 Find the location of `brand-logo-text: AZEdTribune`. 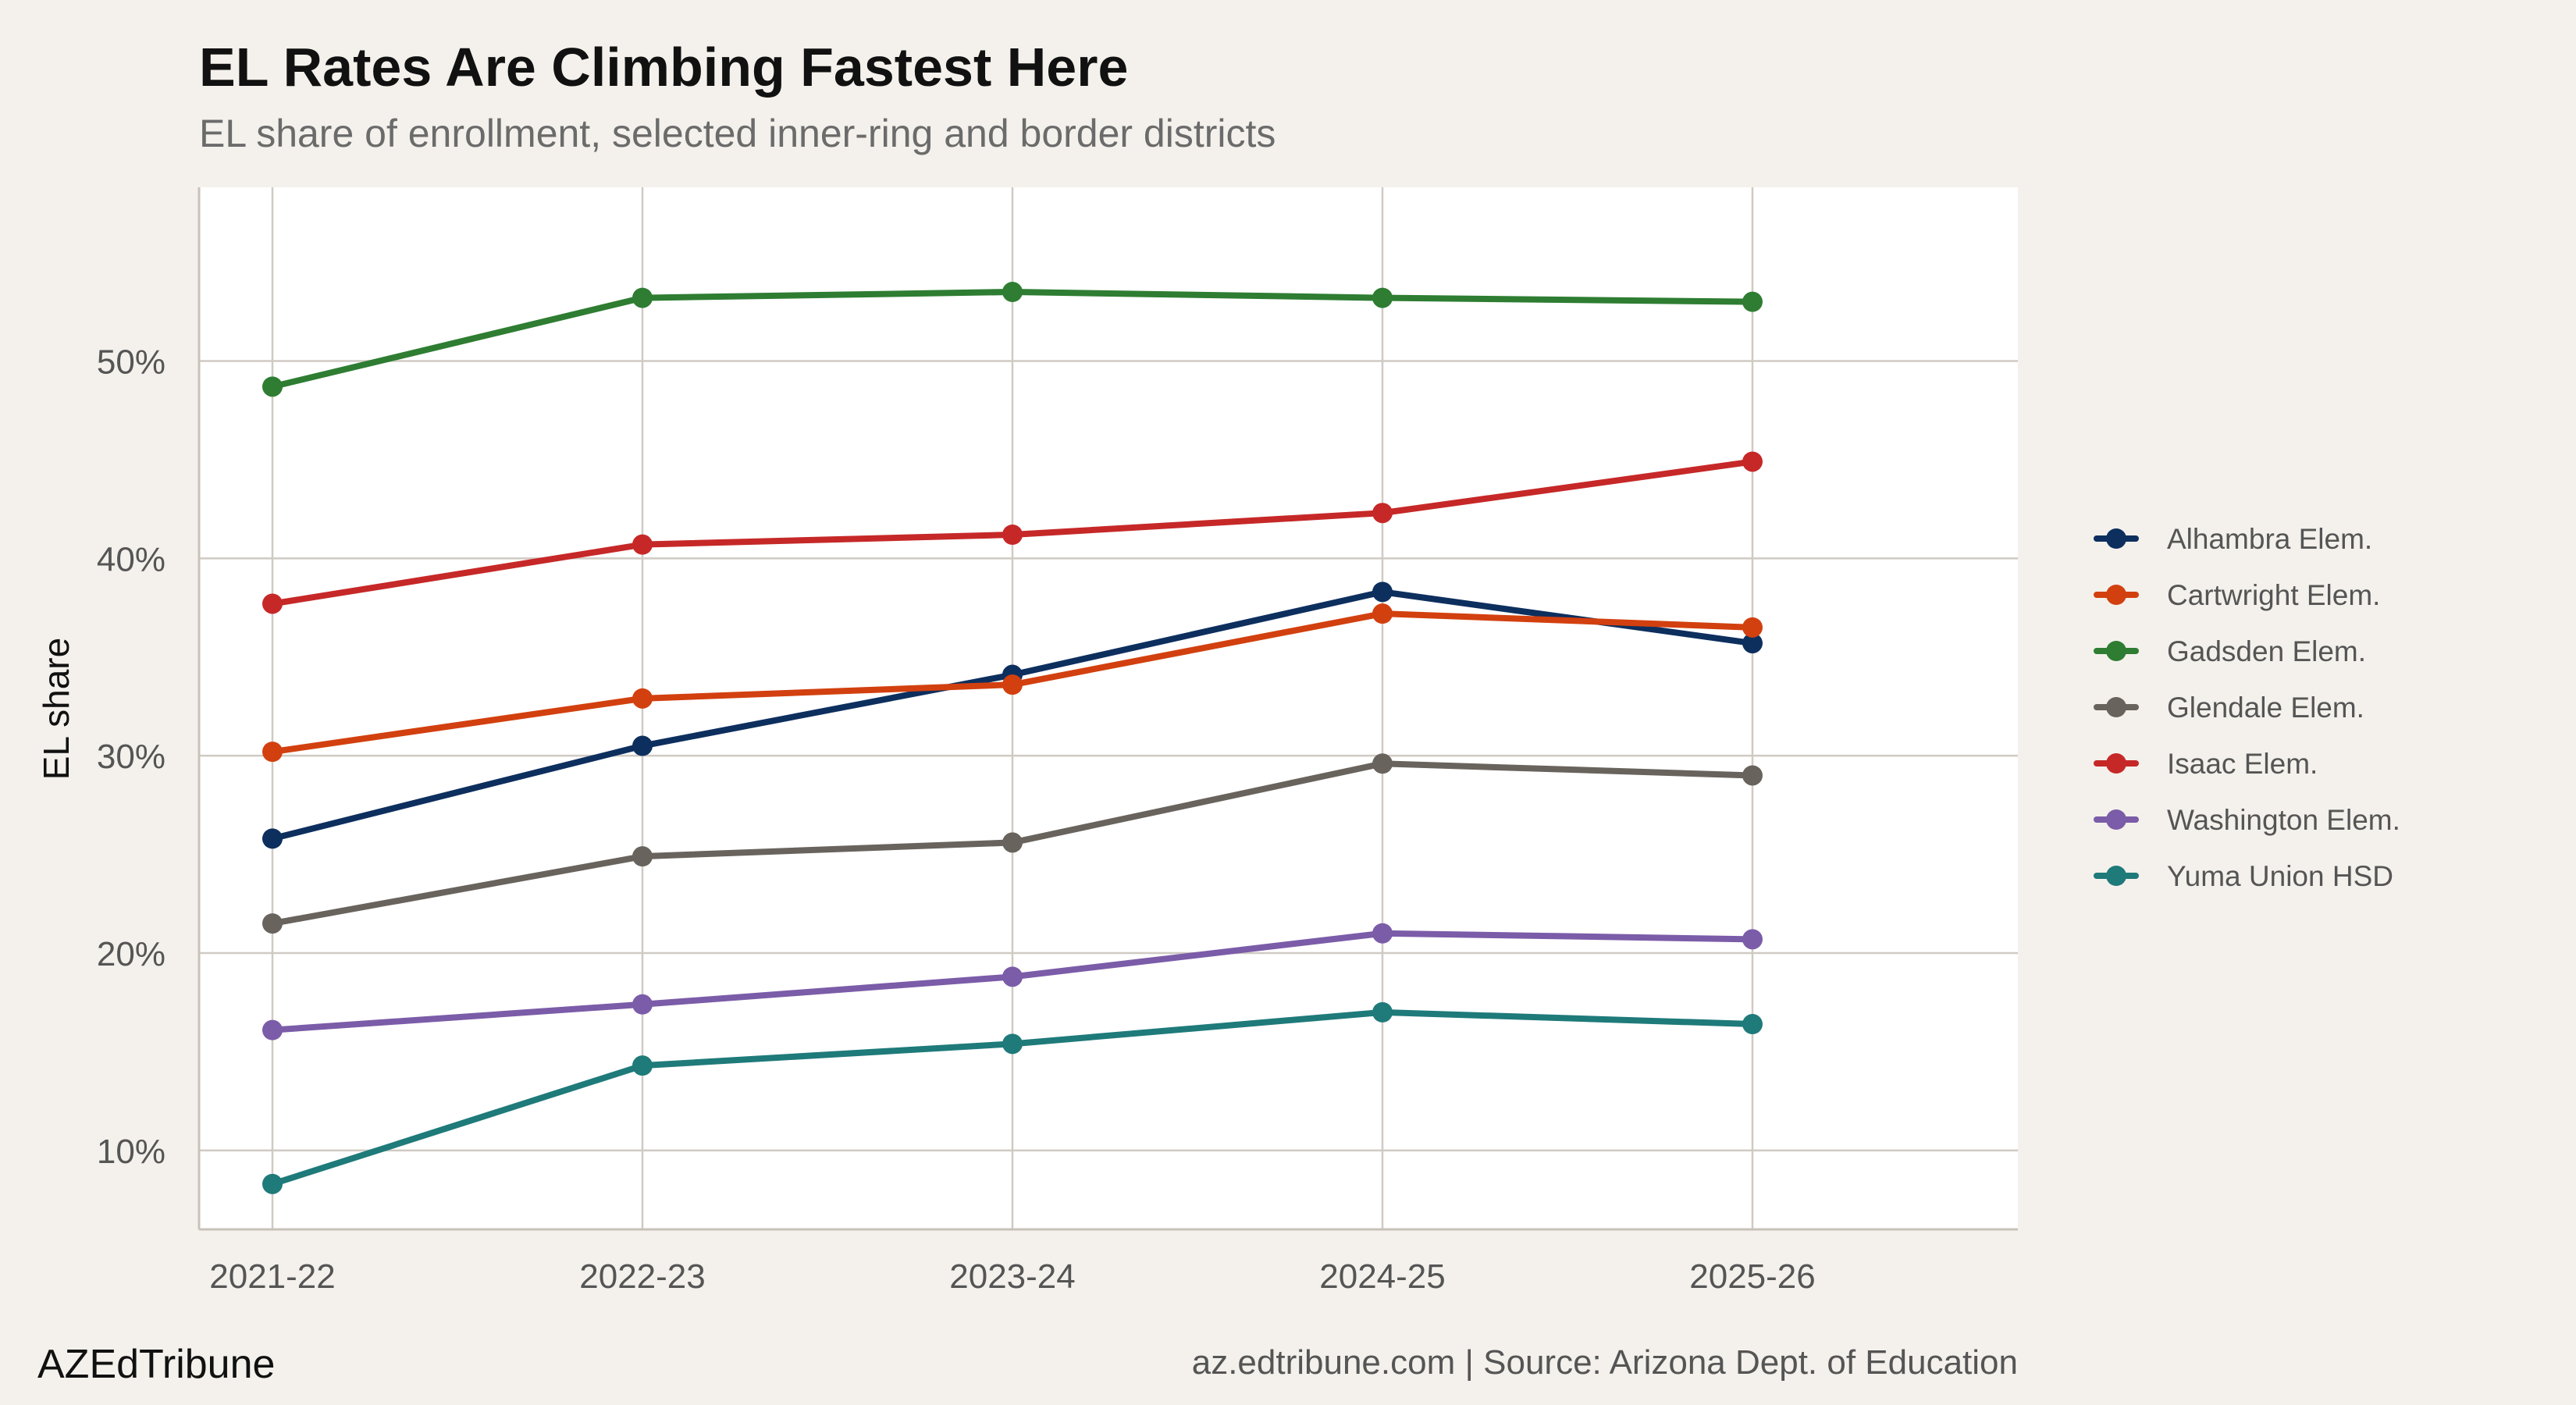

brand-logo-text: AZEdTribune is located at coordinates (156, 1364).